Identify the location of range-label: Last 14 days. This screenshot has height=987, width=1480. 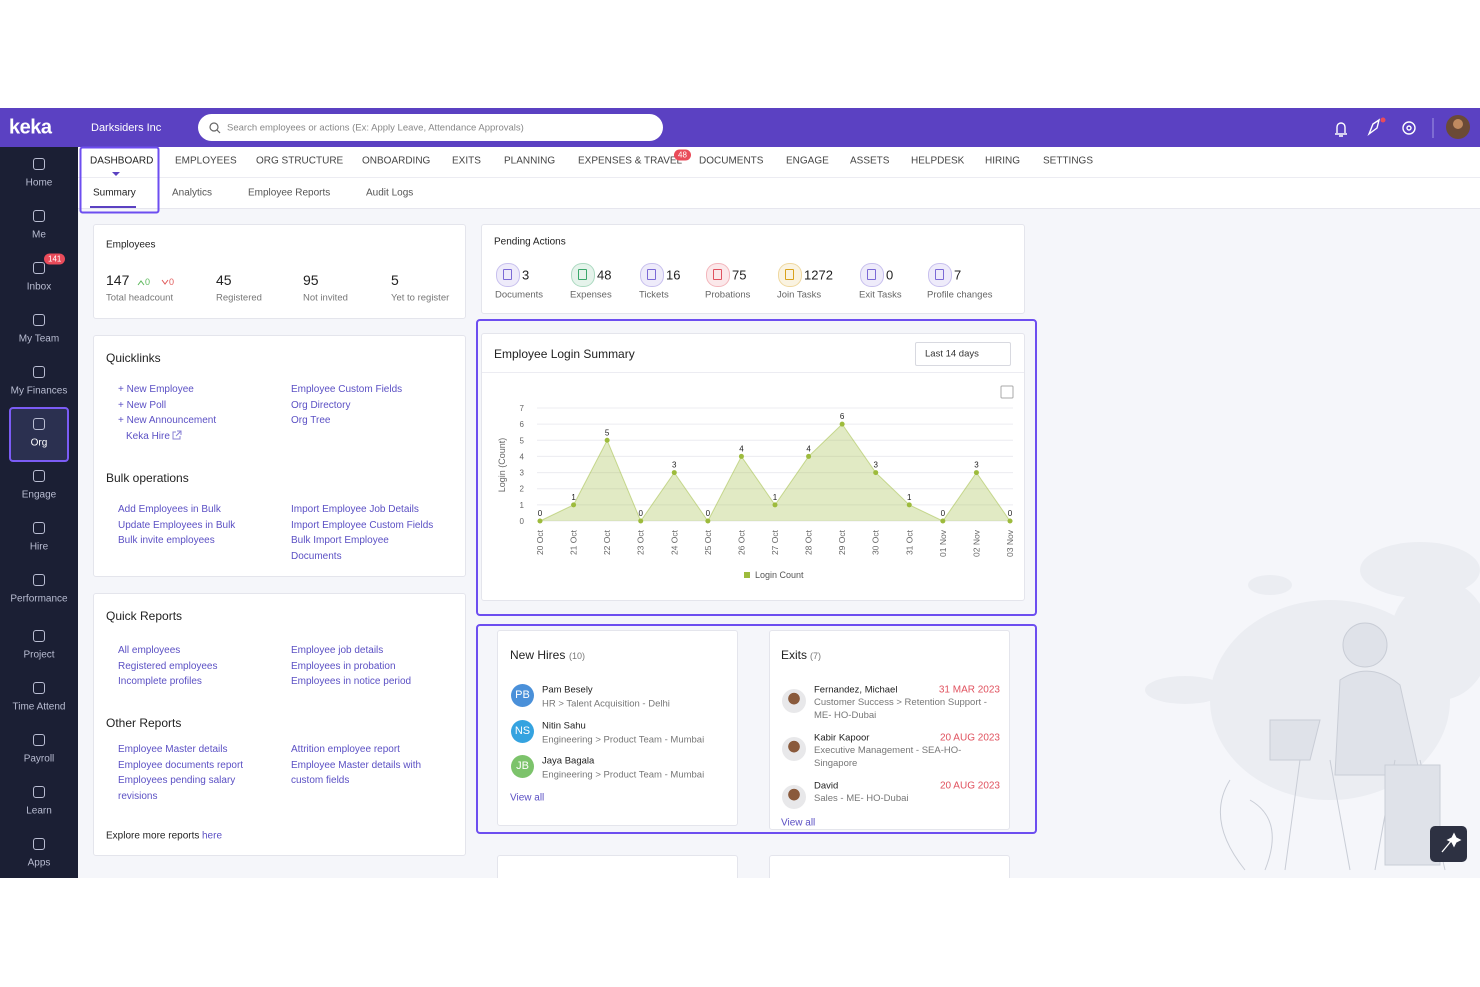
(952, 354).